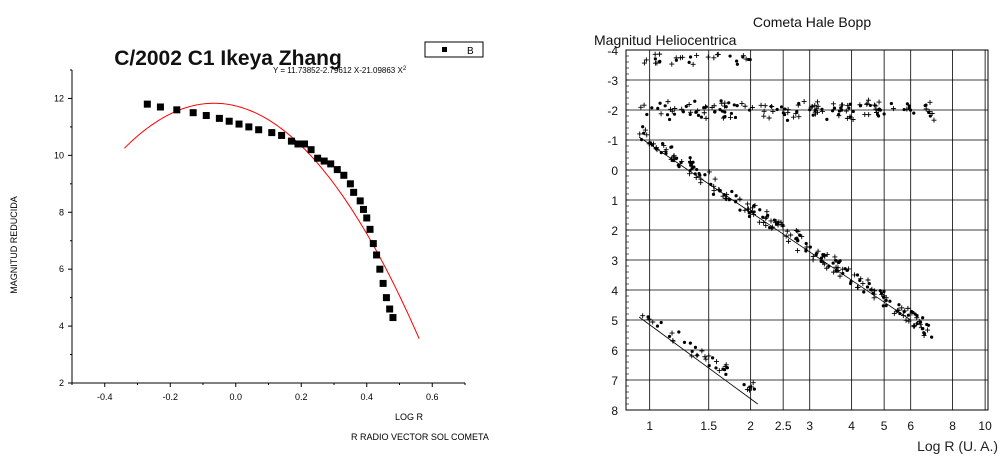 The height and width of the screenshot is (457, 1006). I want to click on right-y-tick-label: 8, so click(614, 411).